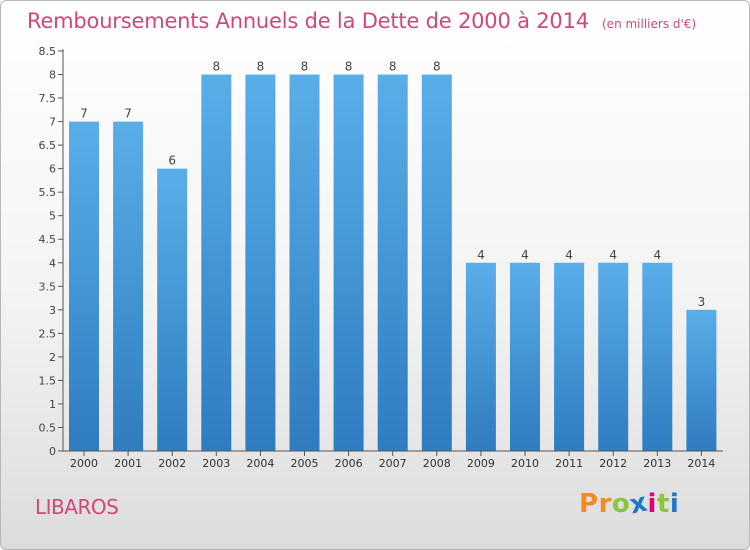  I want to click on x-tick-label: 2009, so click(481, 463).